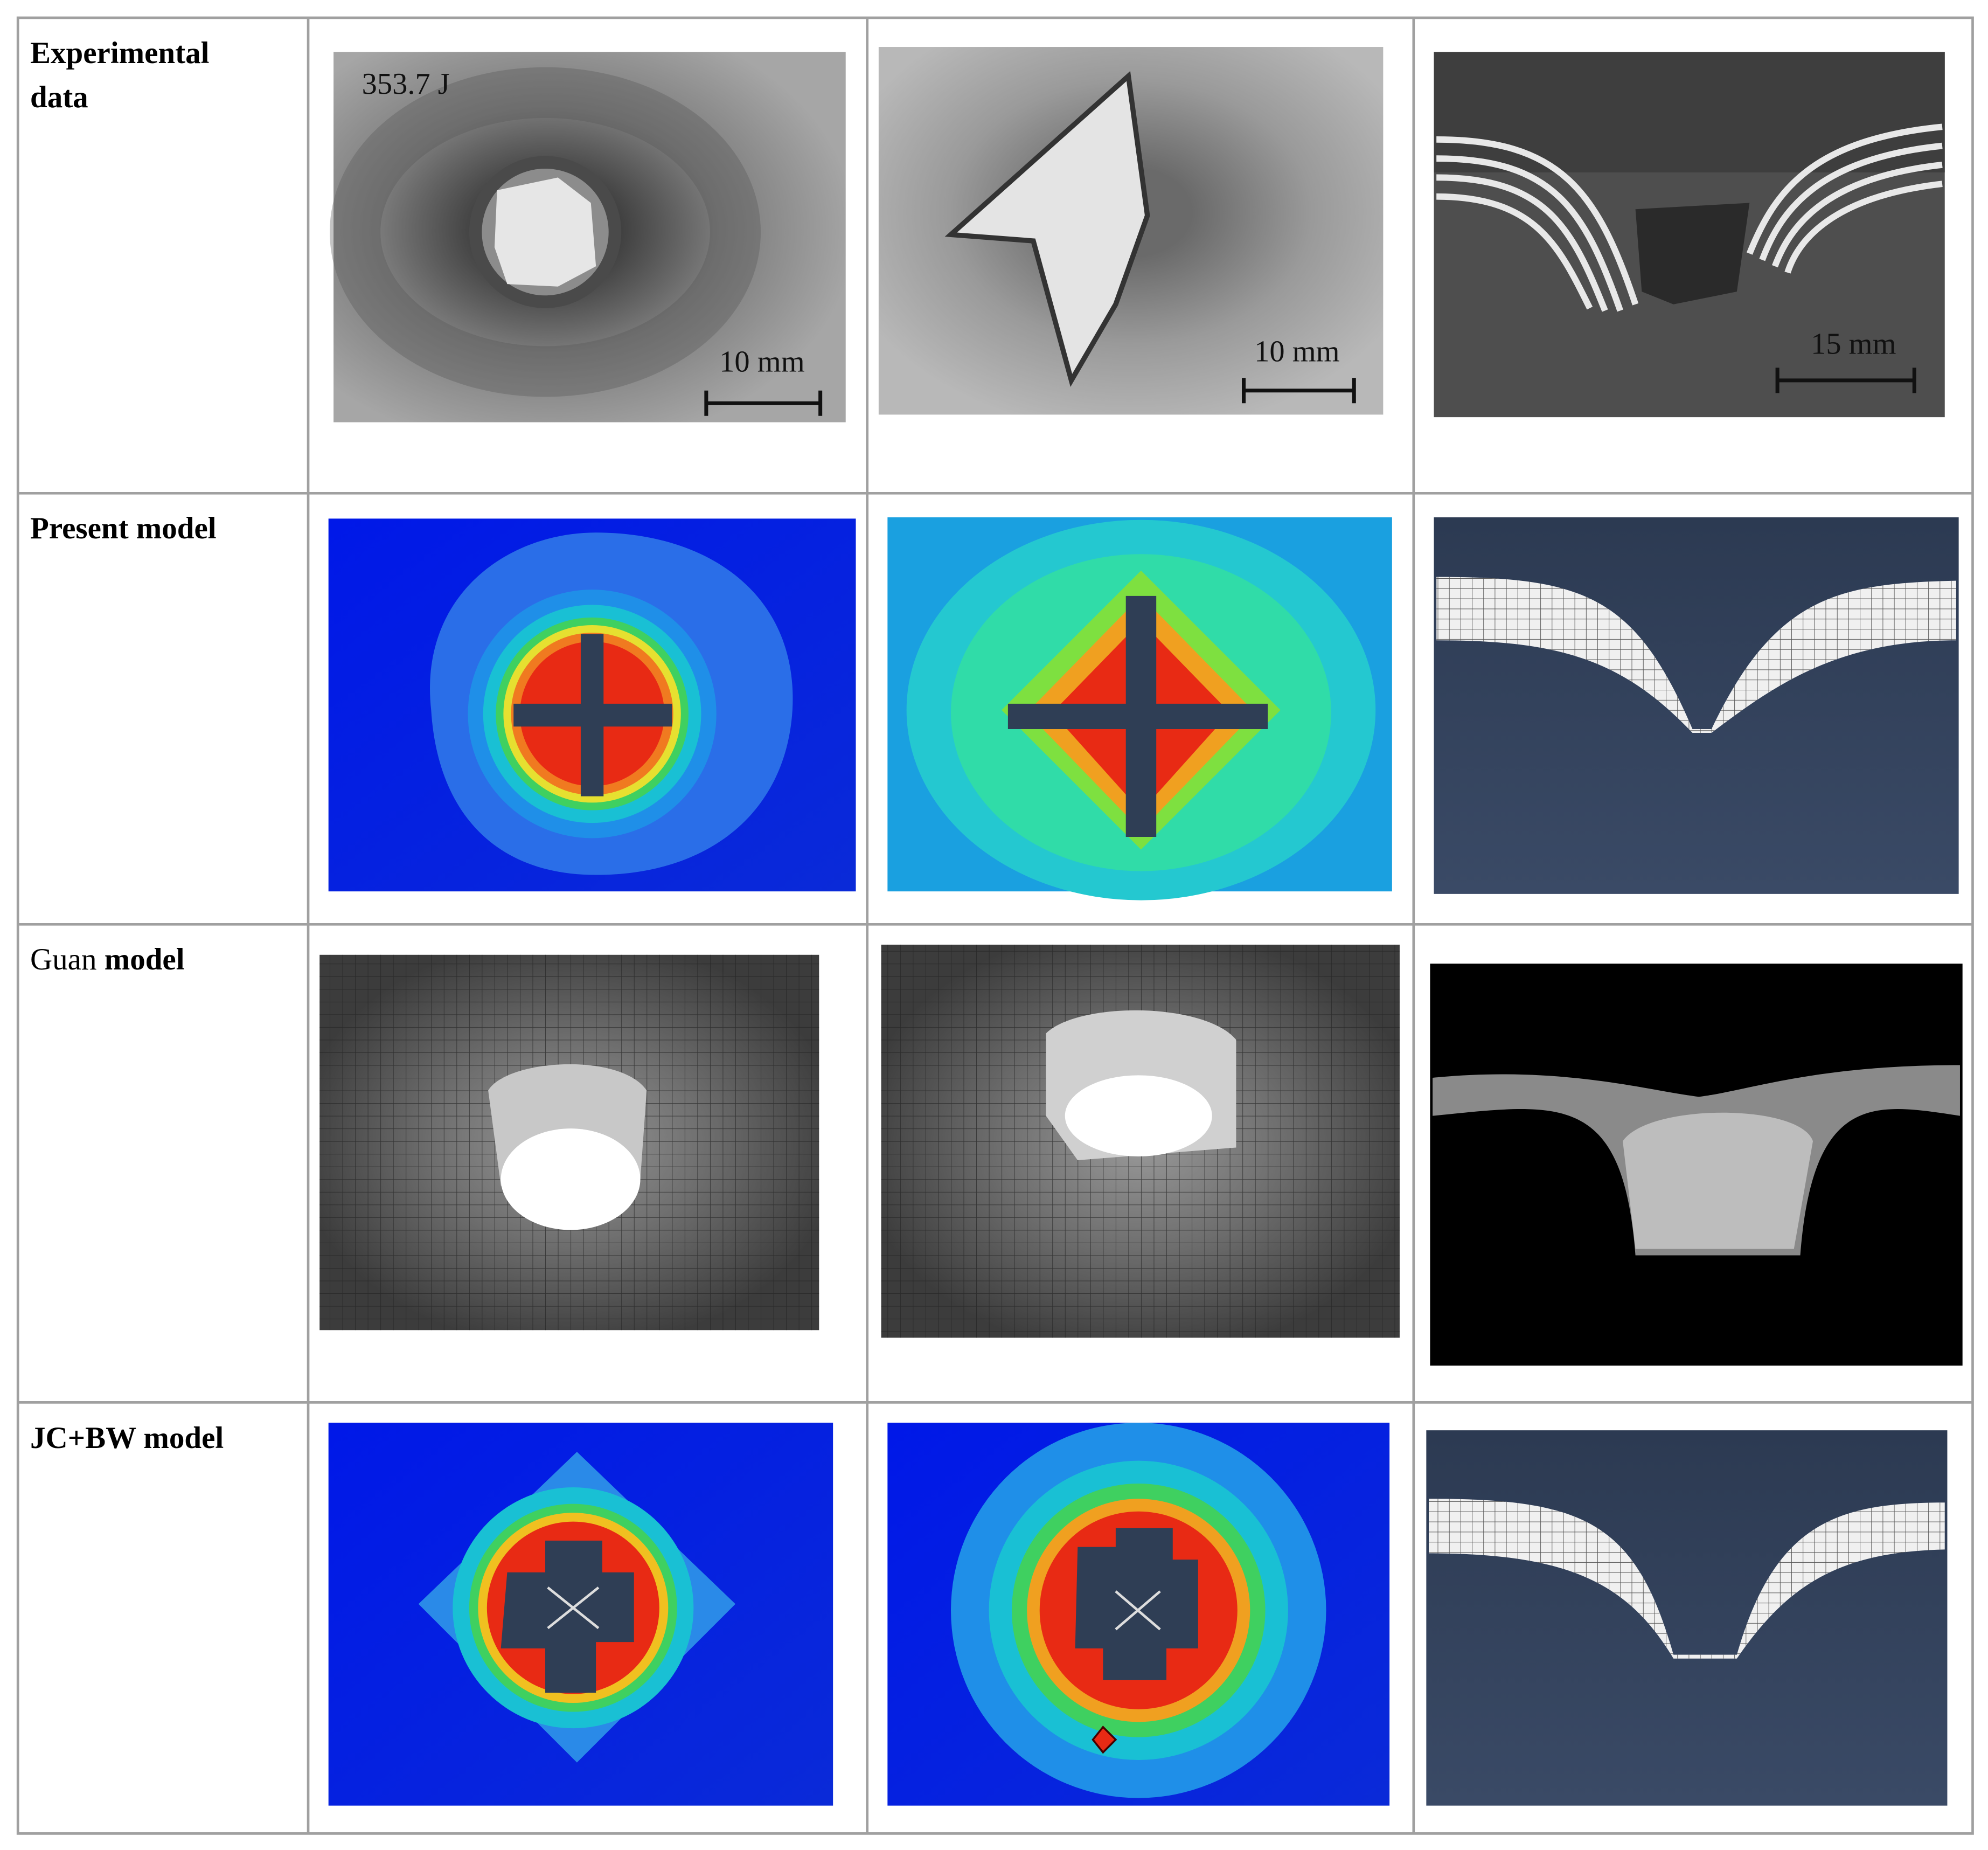 The height and width of the screenshot is (1850, 1988). I want to click on photo-petal-hole: 10 mm, so click(1131, 231).